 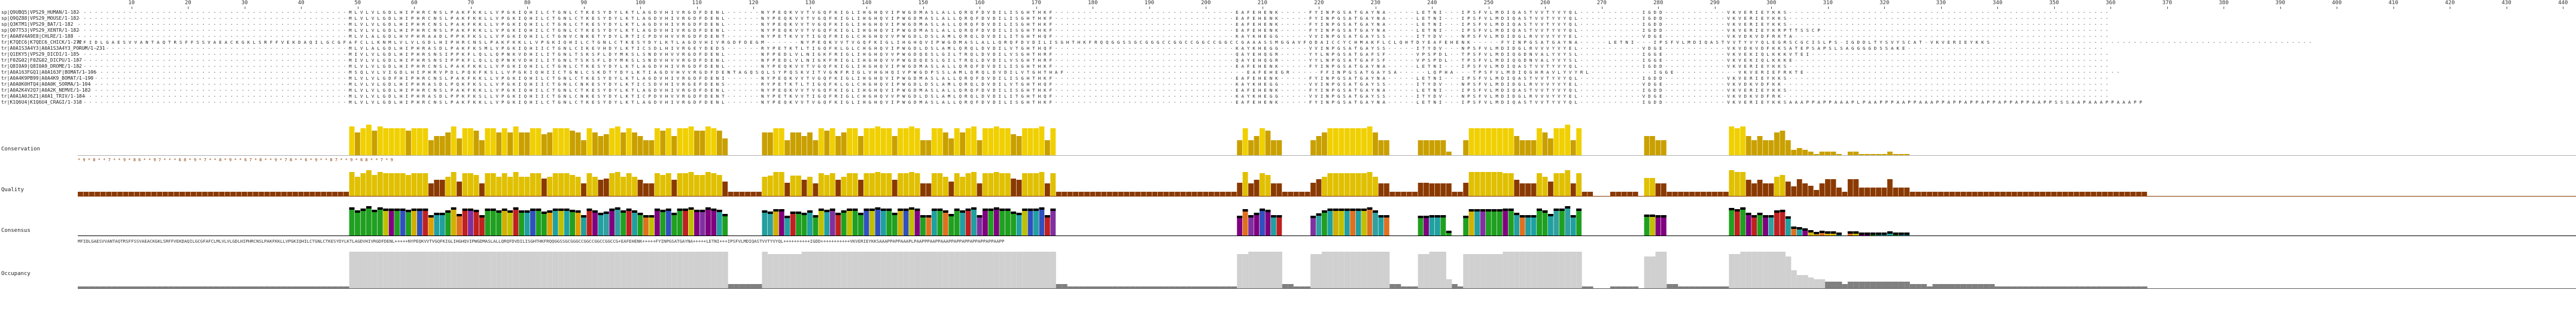 I want to click on sequence-id: tr|F0ZG02|F0ZG02_DICPU/1-187, so click(x=41, y=61).